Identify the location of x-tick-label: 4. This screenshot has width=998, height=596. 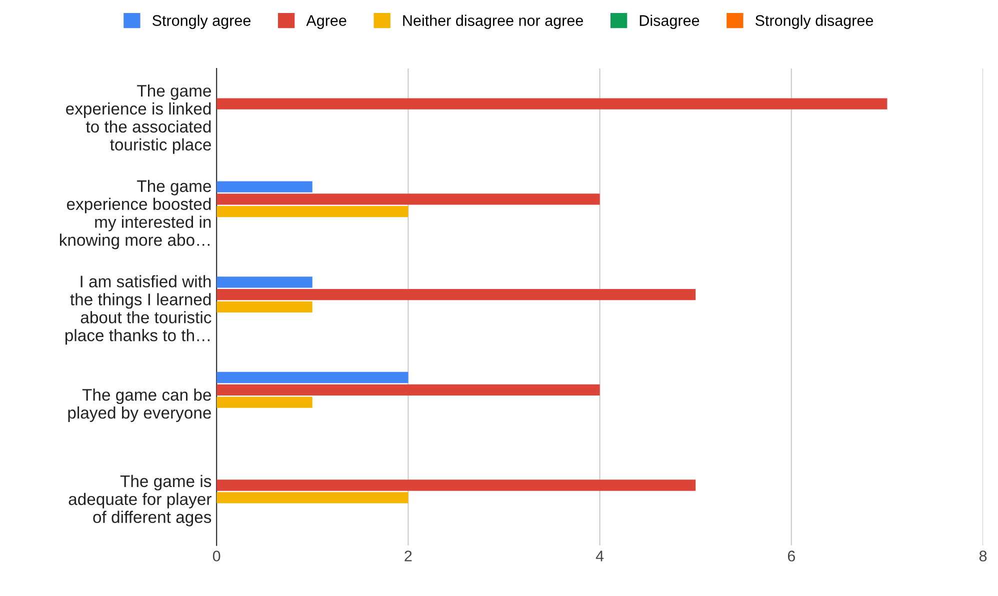
(600, 556).